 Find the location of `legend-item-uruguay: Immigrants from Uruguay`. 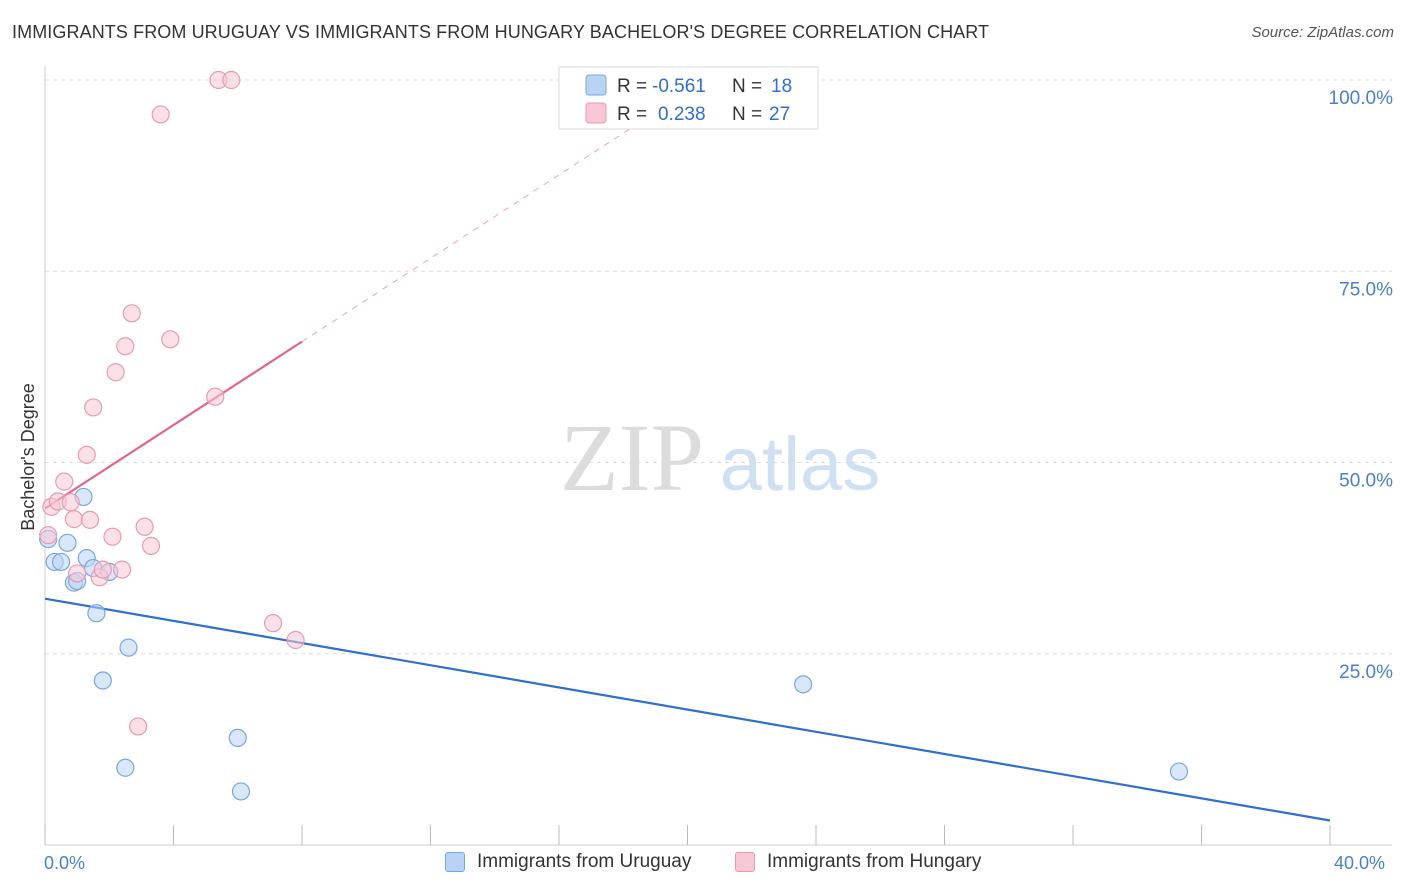

legend-item-uruguay: Immigrants from Uruguay is located at coordinates (568, 862).